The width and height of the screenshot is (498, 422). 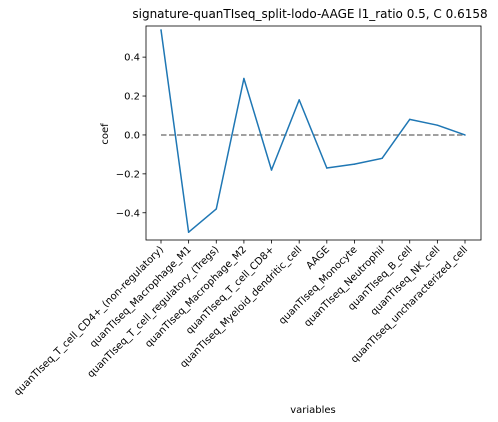 I want to click on y-axis-label: coef, so click(x=105, y=134).